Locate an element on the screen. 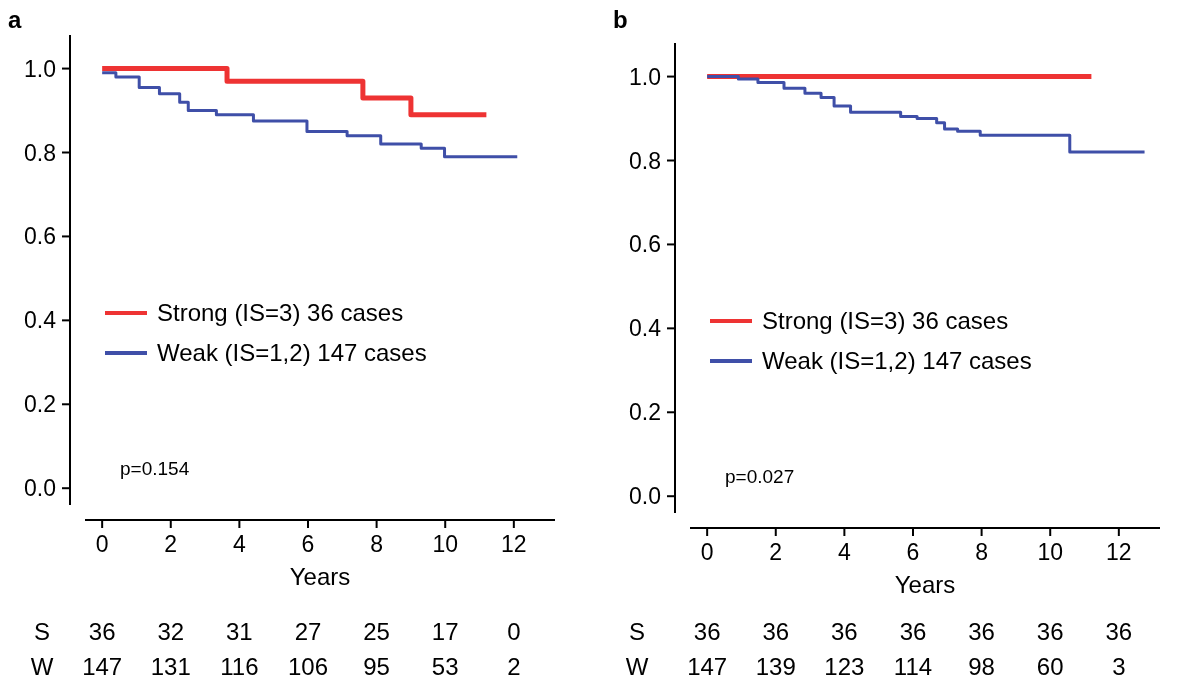 The height and width of the screenshot is (687, 1183). chart-title: a is located at coordinates (15, 19).